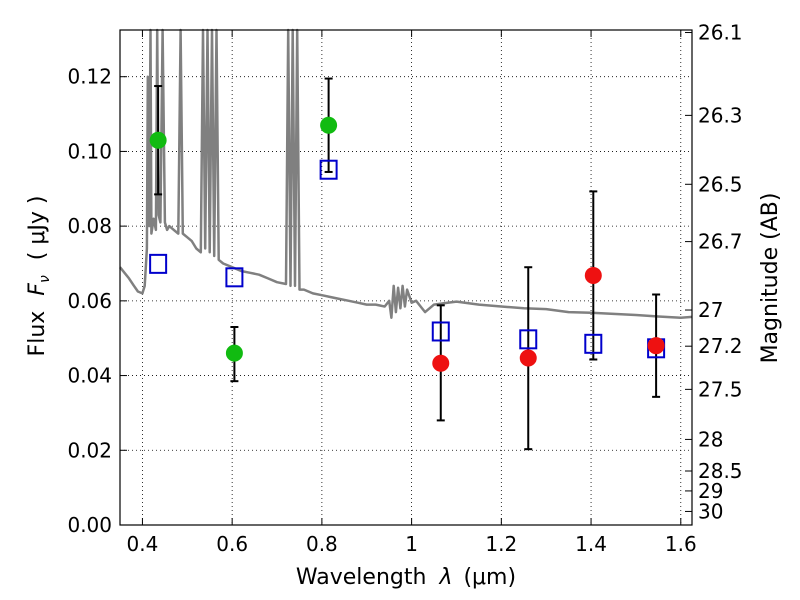 This screenshot has height=600, width=800. What do you see at coordinates (710, 439) in the screenshot?
I see `y2-tick-label: 28` at bounding box center [710, 439].